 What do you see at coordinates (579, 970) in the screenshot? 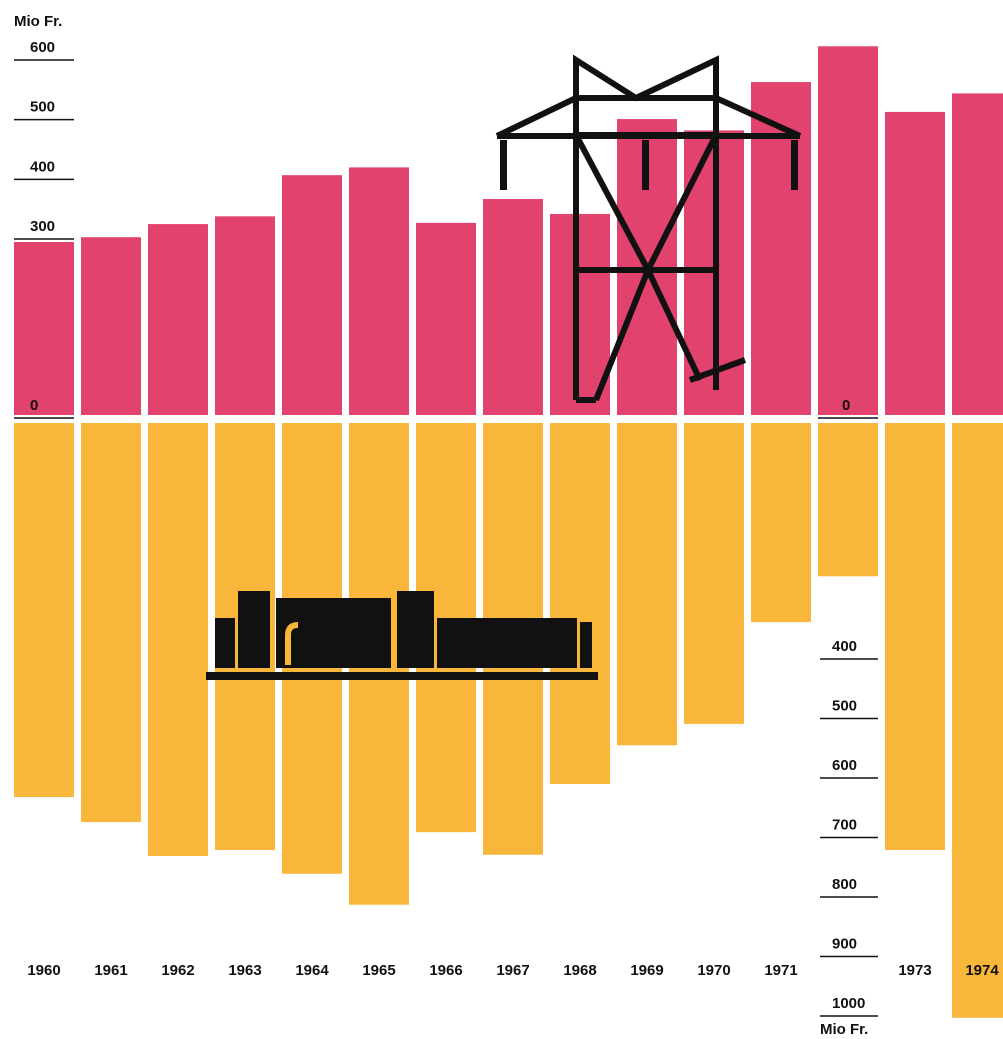
I see `x-tick-label: 1968` at bounding box center [579, 970].